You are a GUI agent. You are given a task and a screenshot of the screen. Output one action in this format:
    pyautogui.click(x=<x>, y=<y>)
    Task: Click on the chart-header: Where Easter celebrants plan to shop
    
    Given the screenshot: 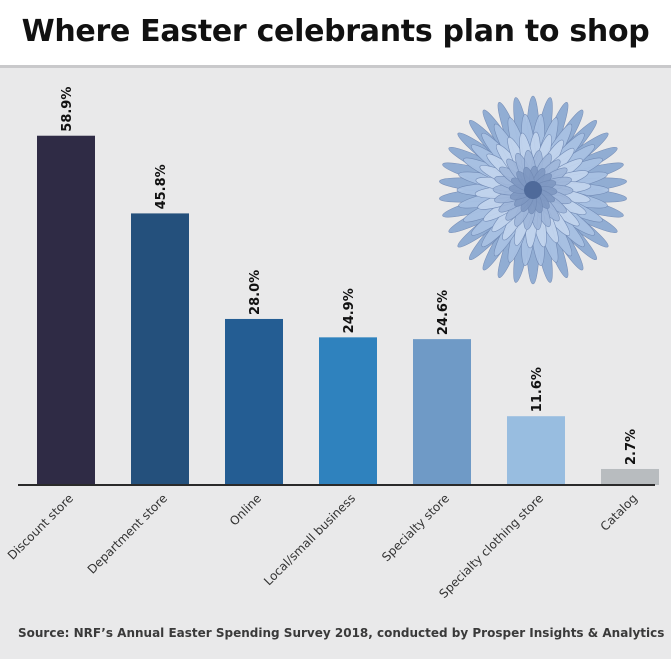 What is the action you would take?
    pyautogui.click(x=335, y=34)
    